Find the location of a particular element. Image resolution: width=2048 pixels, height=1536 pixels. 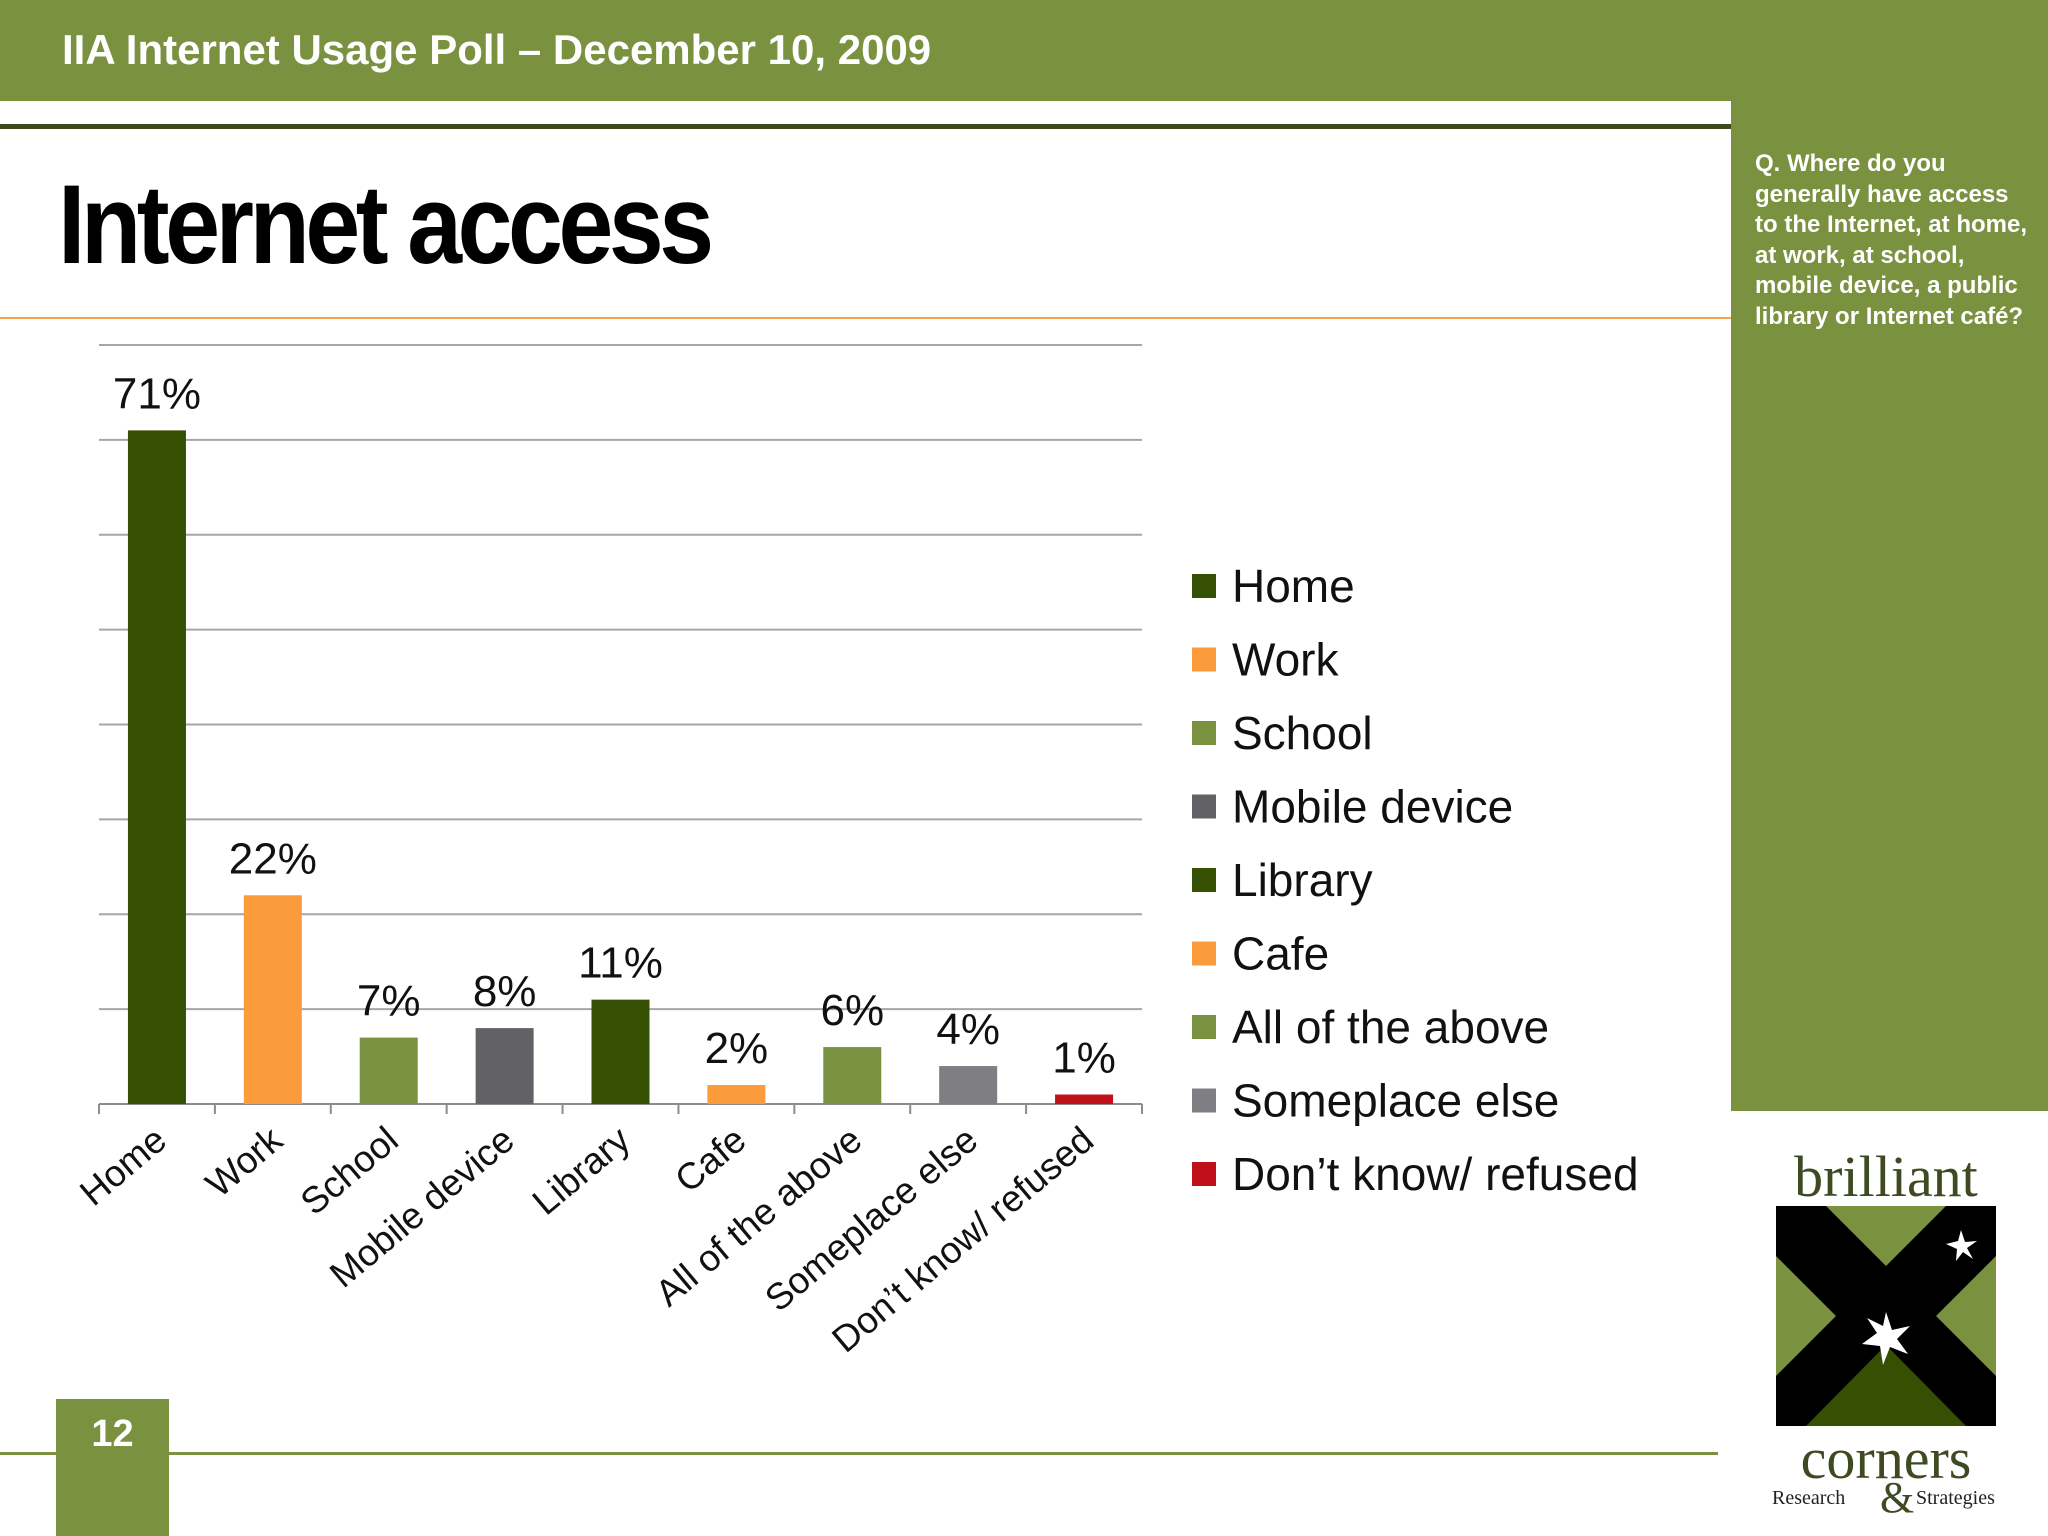

logo-star-large is located at coordinates (1886, 1338).